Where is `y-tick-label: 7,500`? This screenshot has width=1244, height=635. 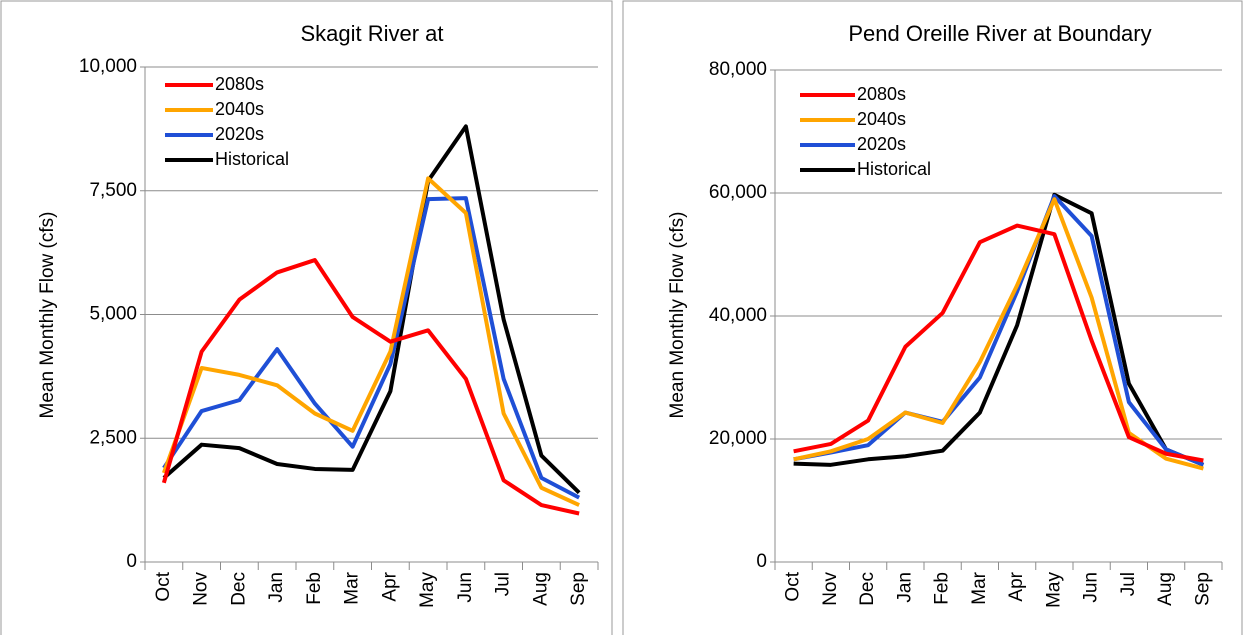
y-tick-label: 7,500 is located at coordinates (113, 190).